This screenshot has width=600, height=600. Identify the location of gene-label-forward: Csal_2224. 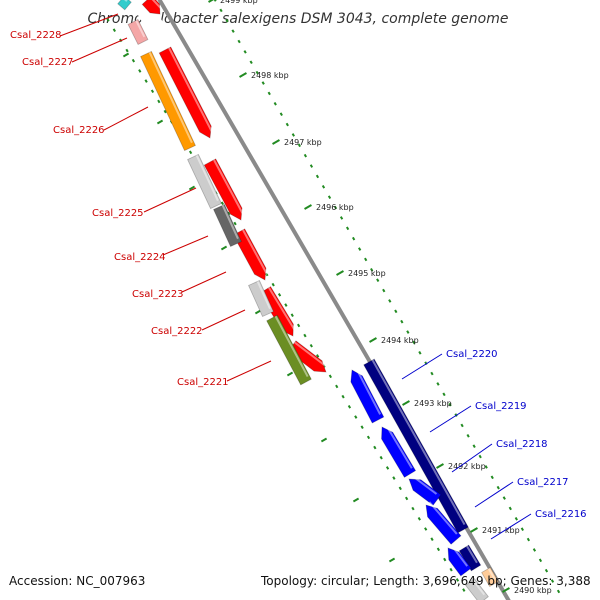
(140, 257).